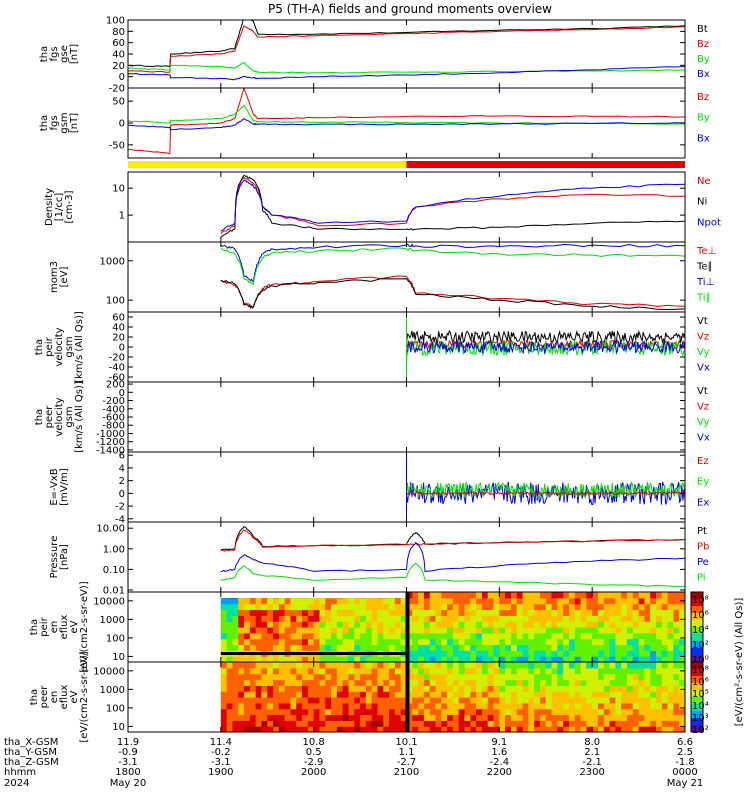  What do you see at coordinates (112, 690) in the screenshot?
I see `y-tick-label: 1000` at bounding box center [112, 690].